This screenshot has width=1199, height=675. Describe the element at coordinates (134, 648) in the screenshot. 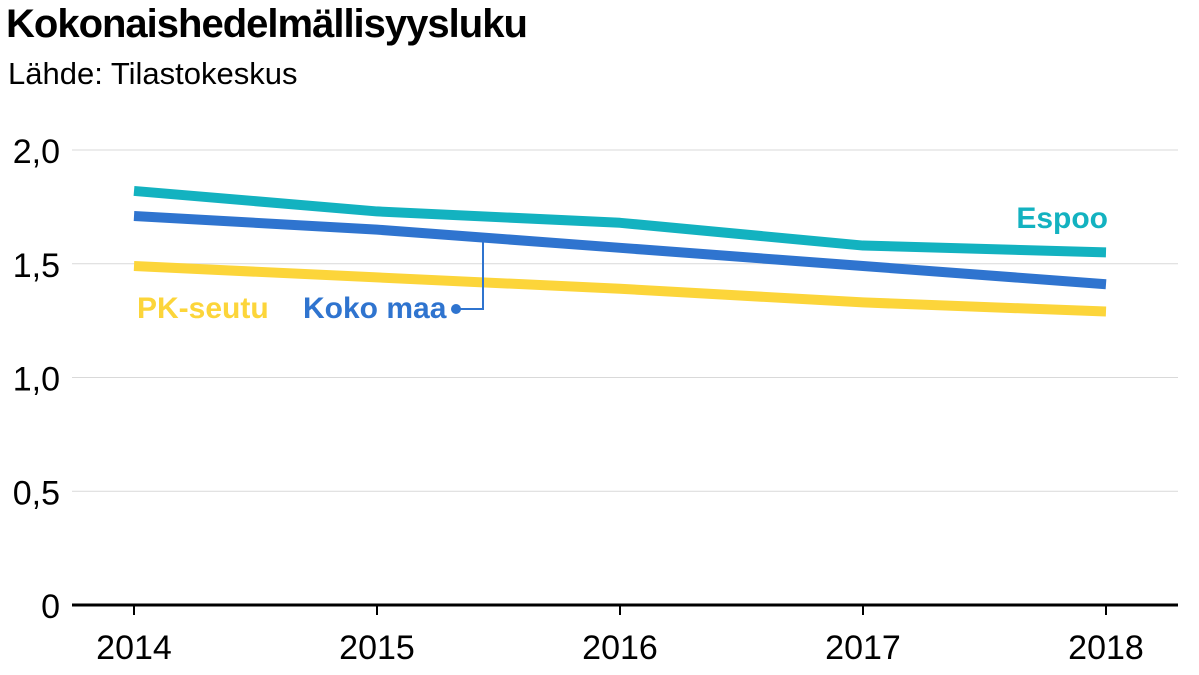

I see `x-tick-label: 2014` at that location.